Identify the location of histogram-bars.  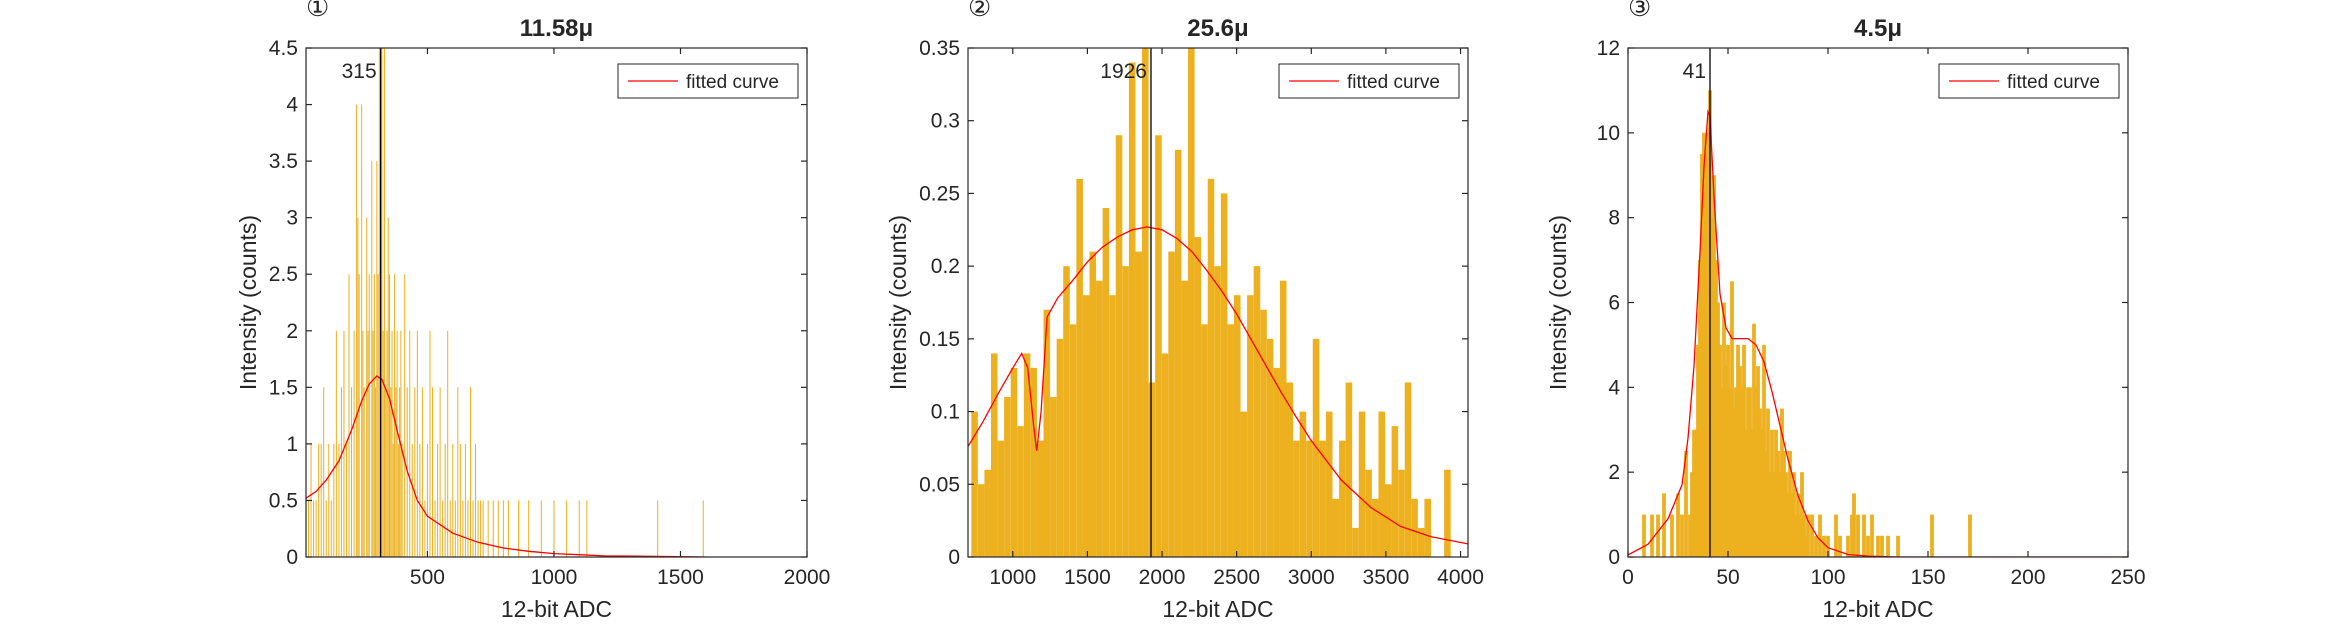
(1807, 323).